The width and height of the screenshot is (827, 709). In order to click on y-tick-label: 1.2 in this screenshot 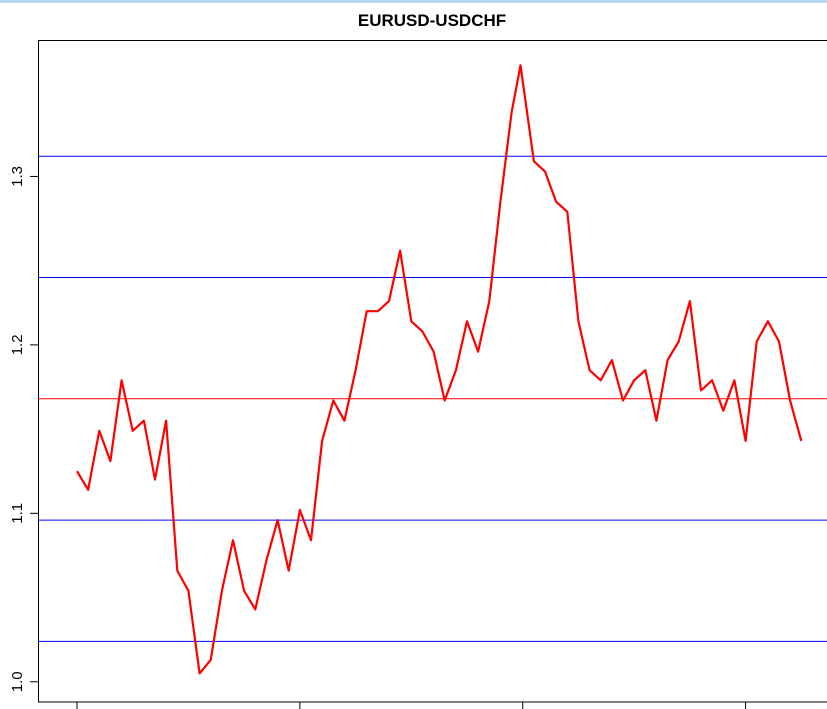, I will do `click(17, 344)`.